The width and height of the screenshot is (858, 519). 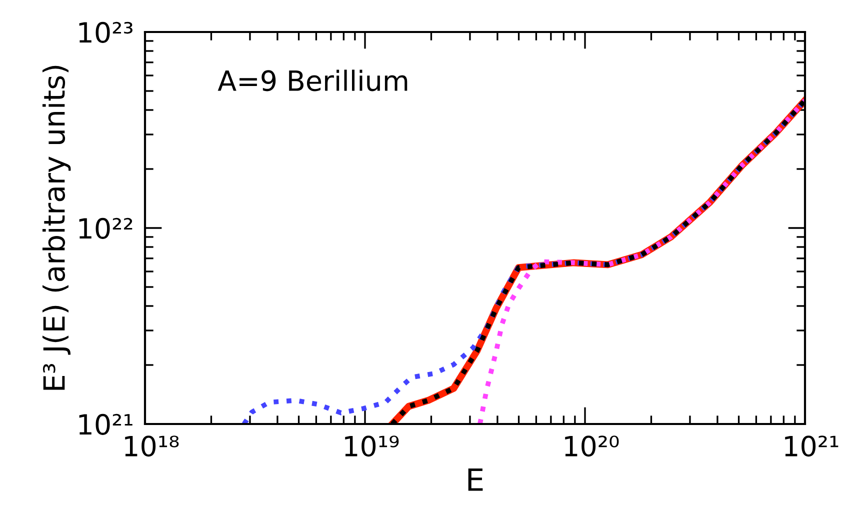 I want to click on x-tick-label: 10¹⁹, so click(x=372, y=446).